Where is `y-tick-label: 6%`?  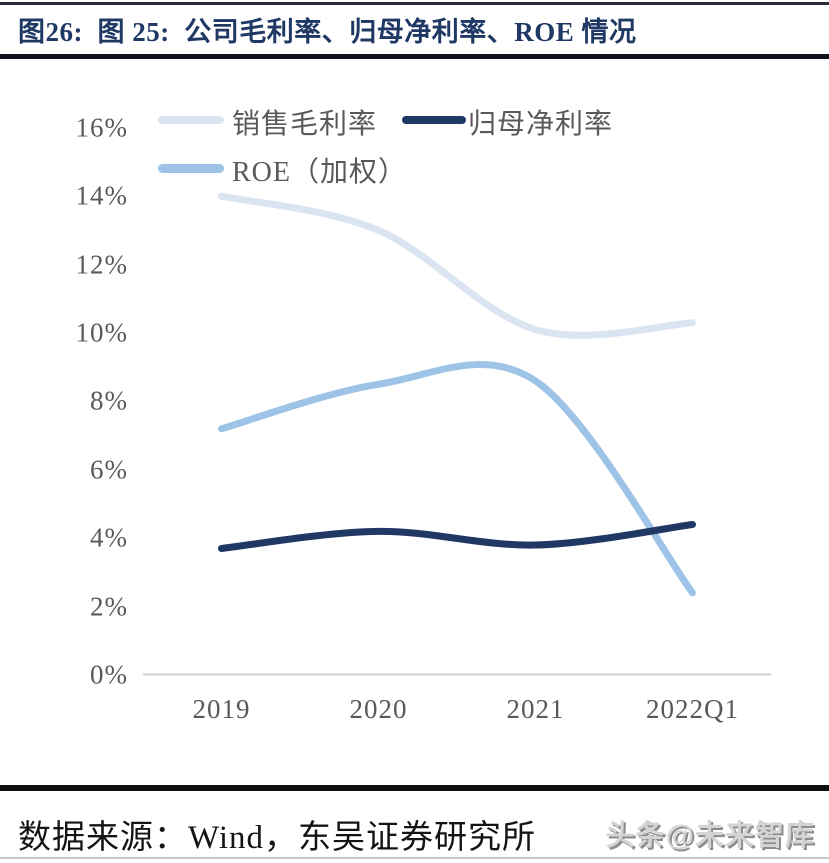
y-tick-label: 6% is located at coordinates (109, 469).